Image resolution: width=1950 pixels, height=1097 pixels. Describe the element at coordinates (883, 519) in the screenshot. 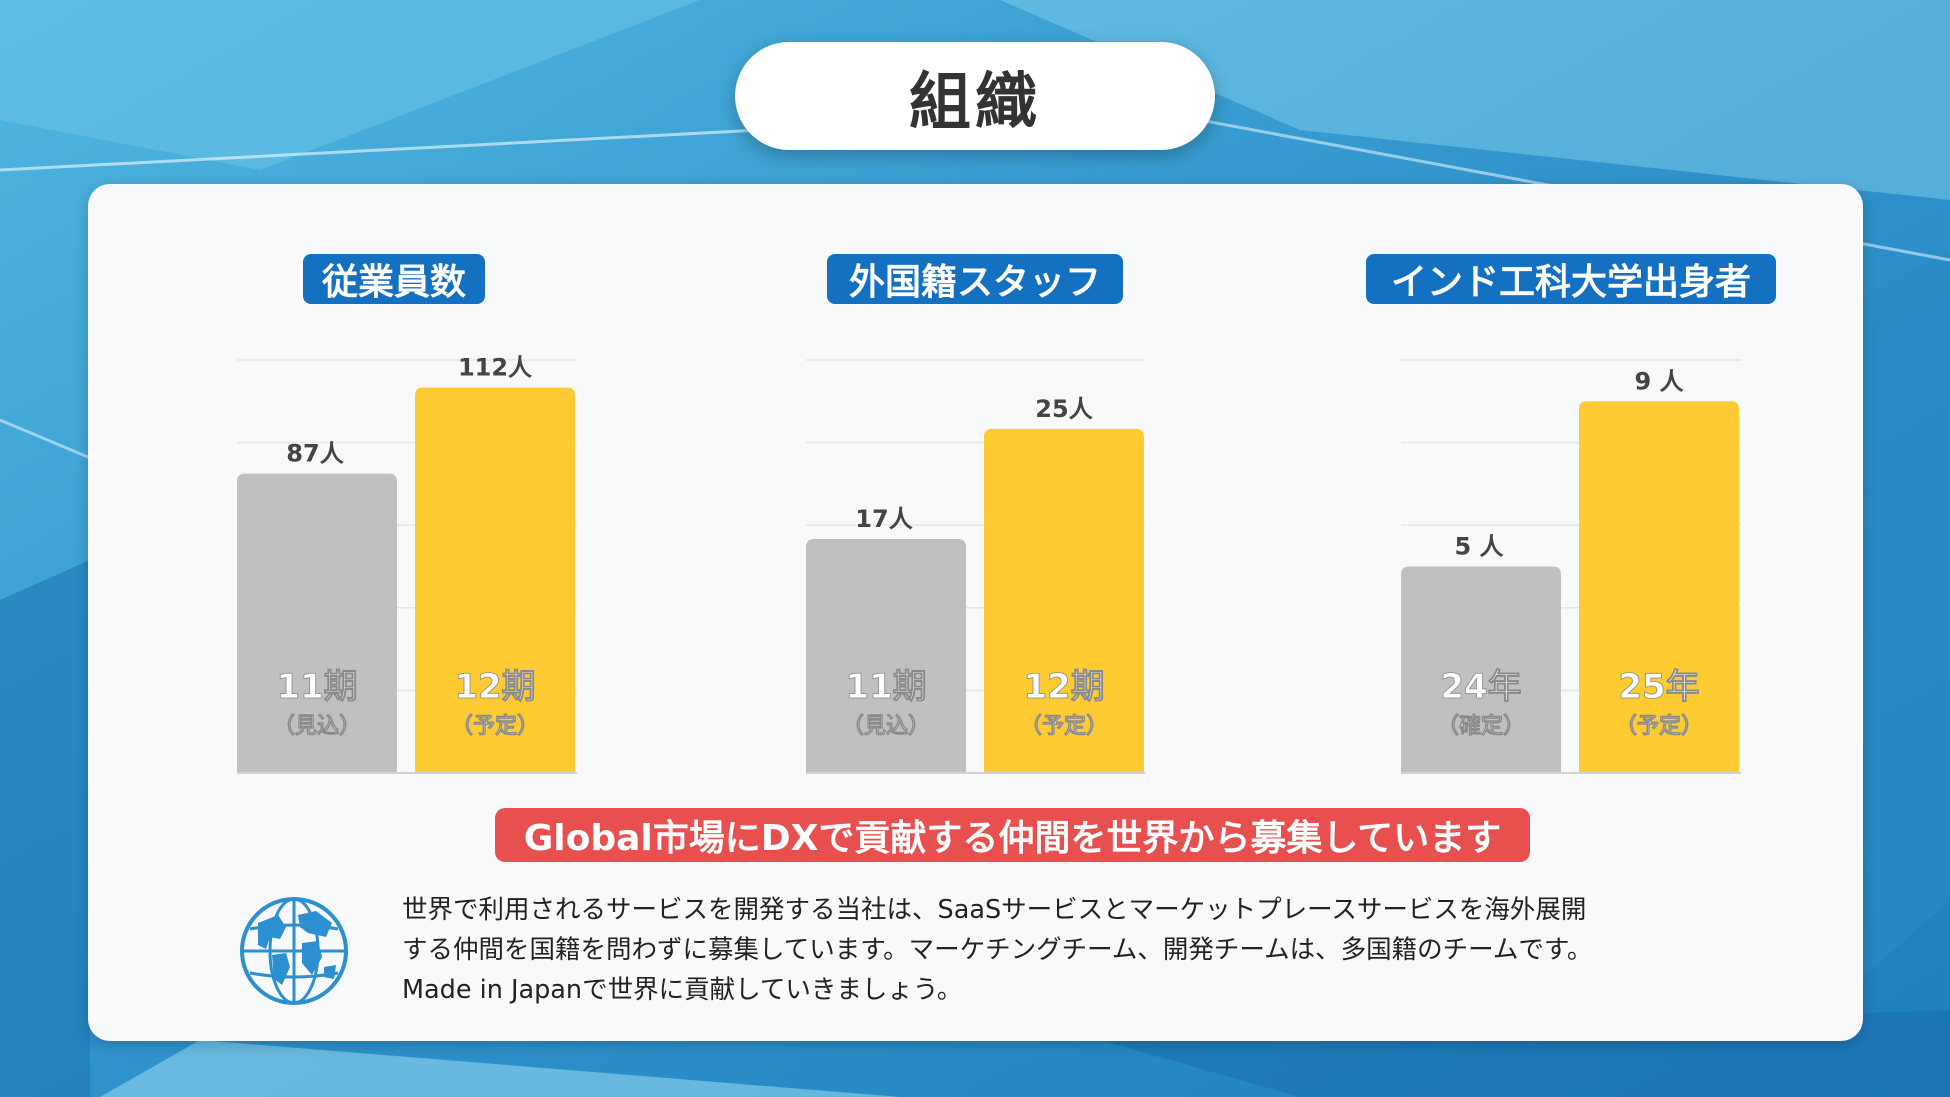

I see `data-label: 17人` at that location.